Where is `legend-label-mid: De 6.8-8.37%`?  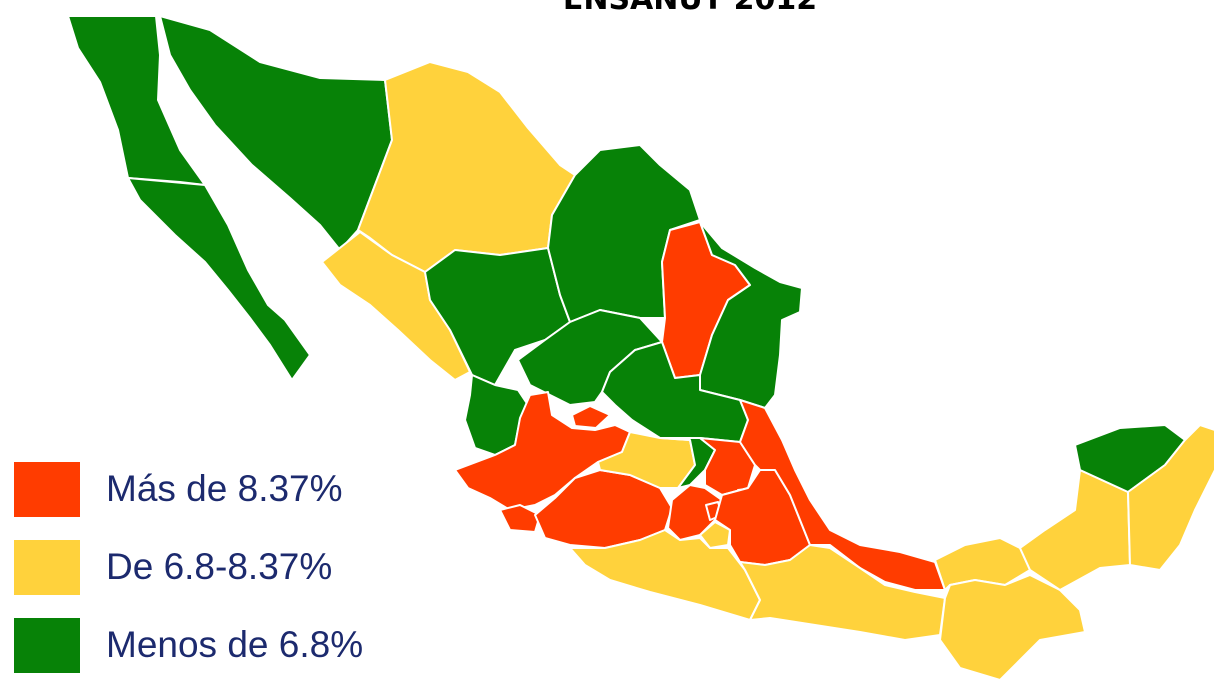 legend-label-mid: De 6.8-8.37% is located at coordinates (219, 566).